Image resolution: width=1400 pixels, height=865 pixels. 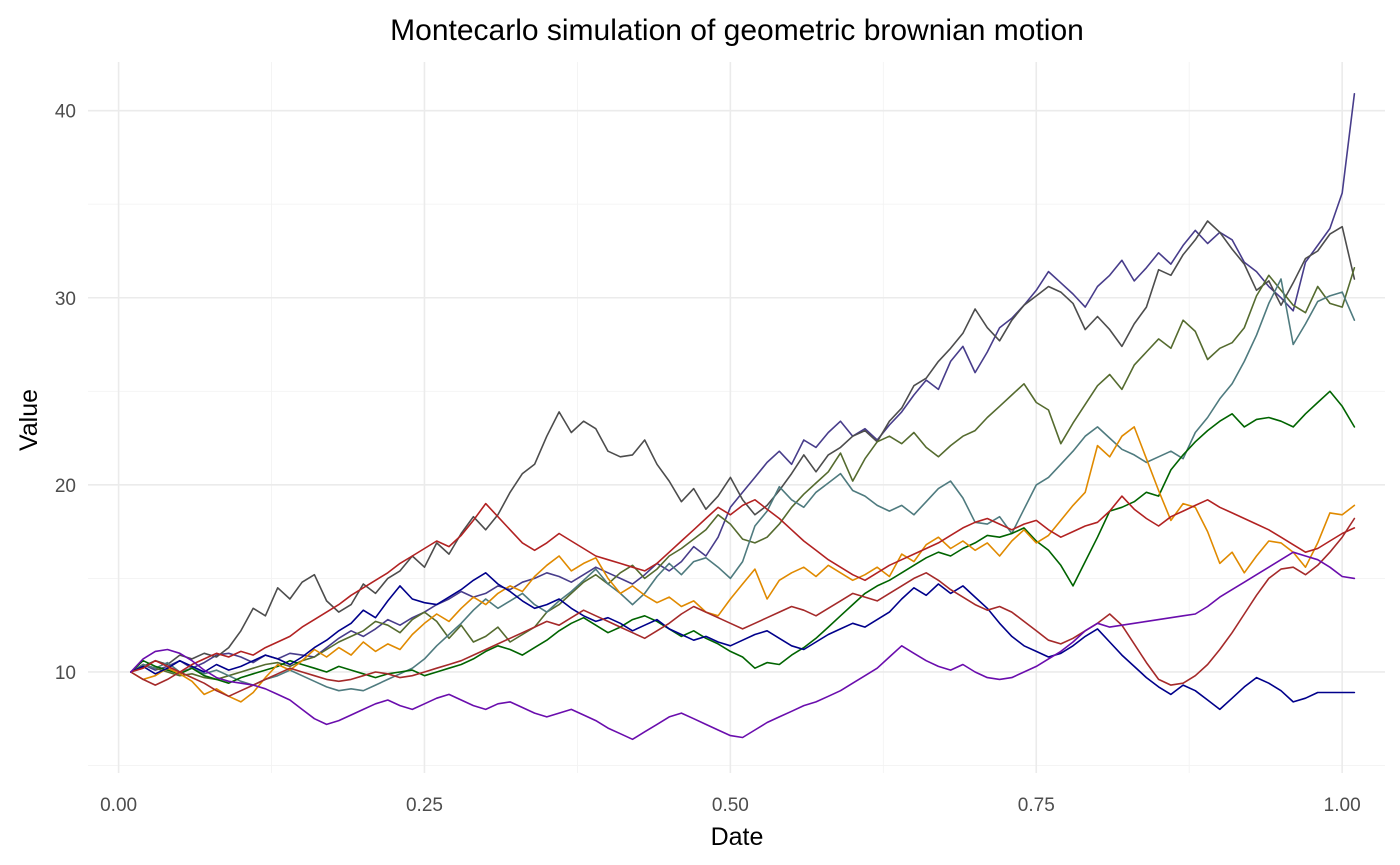 I want to click on y-tick-label: 20, so click(x=65, y=486).